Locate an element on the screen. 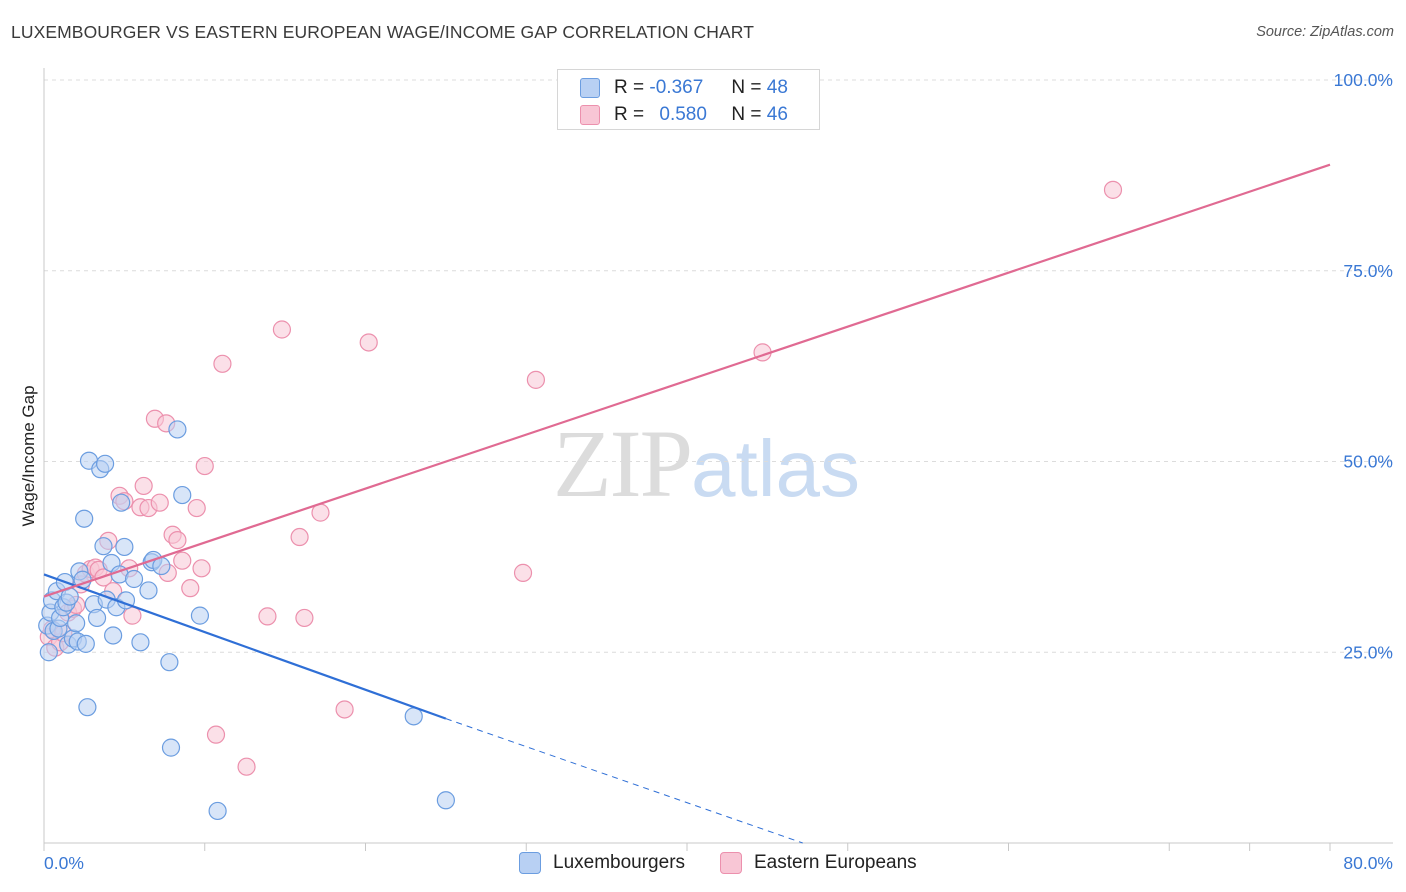 Image resolution: width=1406 pixels, height=892 pixels. legend-swatch-blue is located at coordinates (590, 88).